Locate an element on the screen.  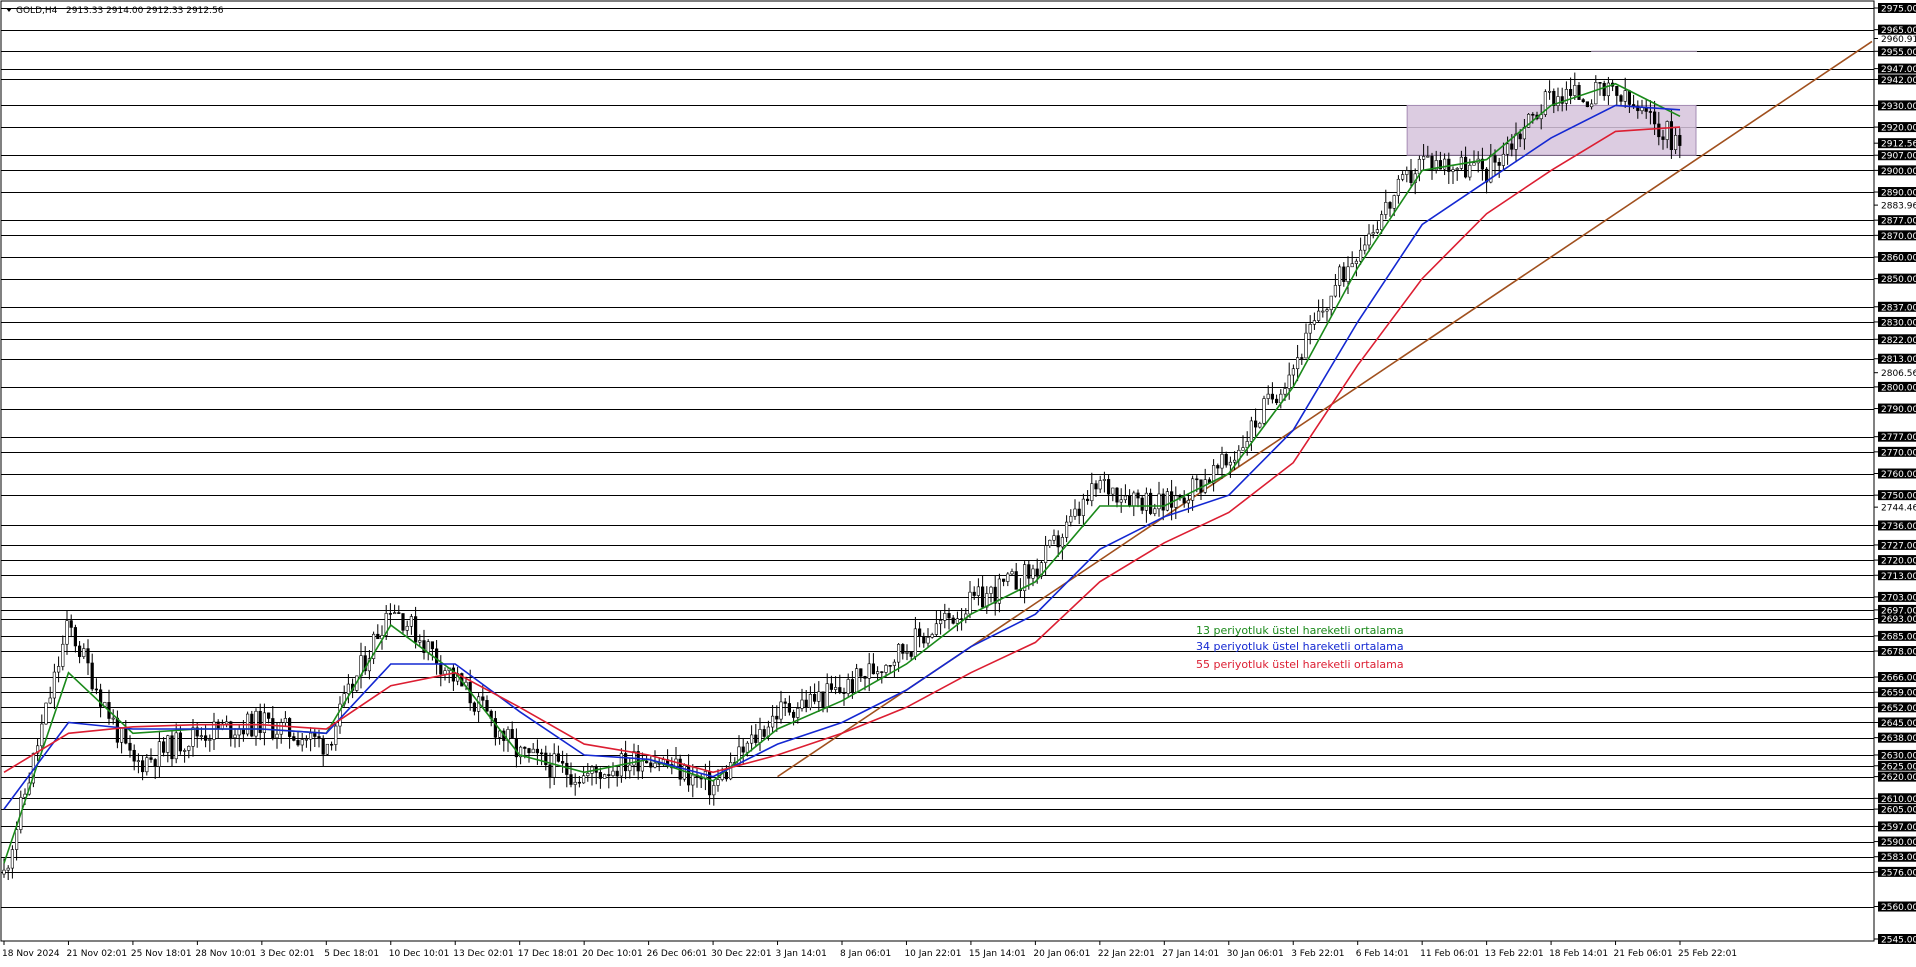
time-label: 21 Nov 02:01 is located at coordinates (96, 954).